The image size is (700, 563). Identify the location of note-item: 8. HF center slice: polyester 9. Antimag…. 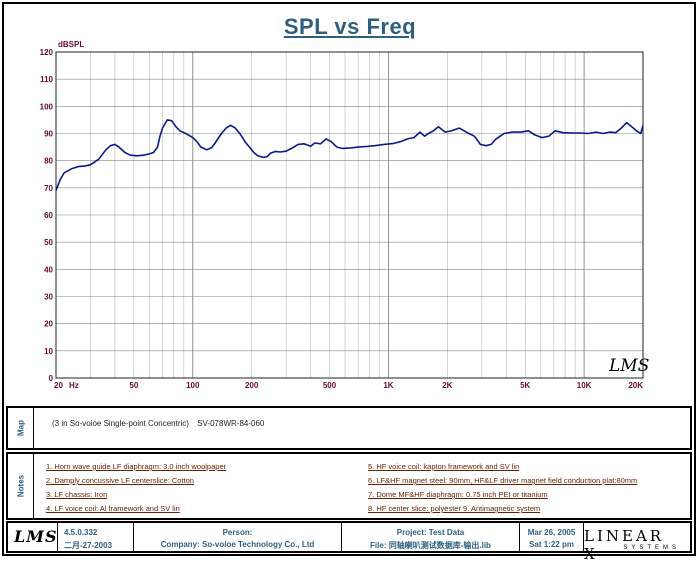
(454, 508).